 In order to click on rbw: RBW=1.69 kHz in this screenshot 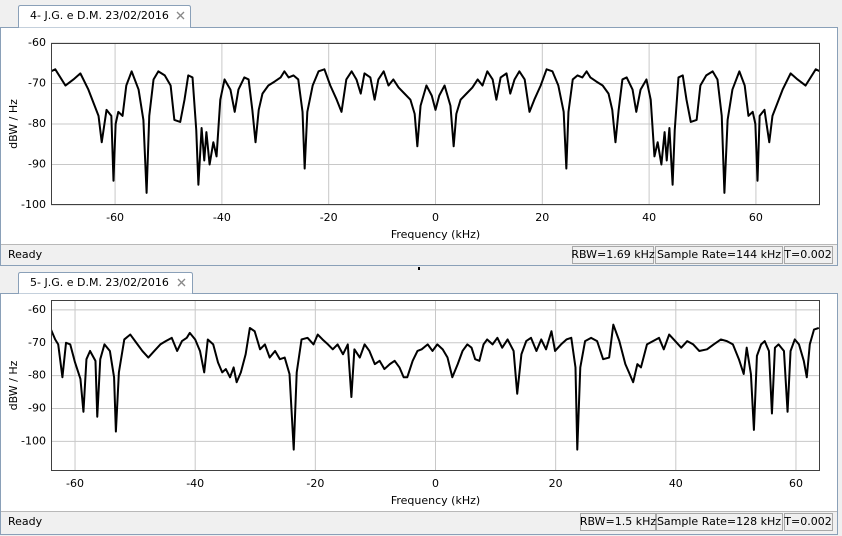, I will do `click(613, 254)`.